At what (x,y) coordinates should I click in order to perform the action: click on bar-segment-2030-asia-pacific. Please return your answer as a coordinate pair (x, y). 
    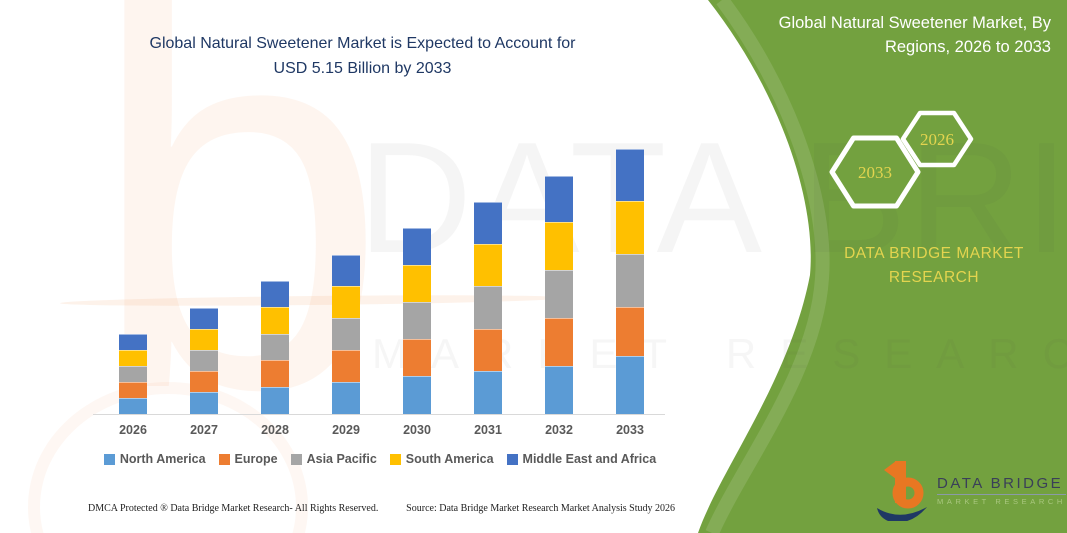
    Looking at the image, I should click on (417, 320).